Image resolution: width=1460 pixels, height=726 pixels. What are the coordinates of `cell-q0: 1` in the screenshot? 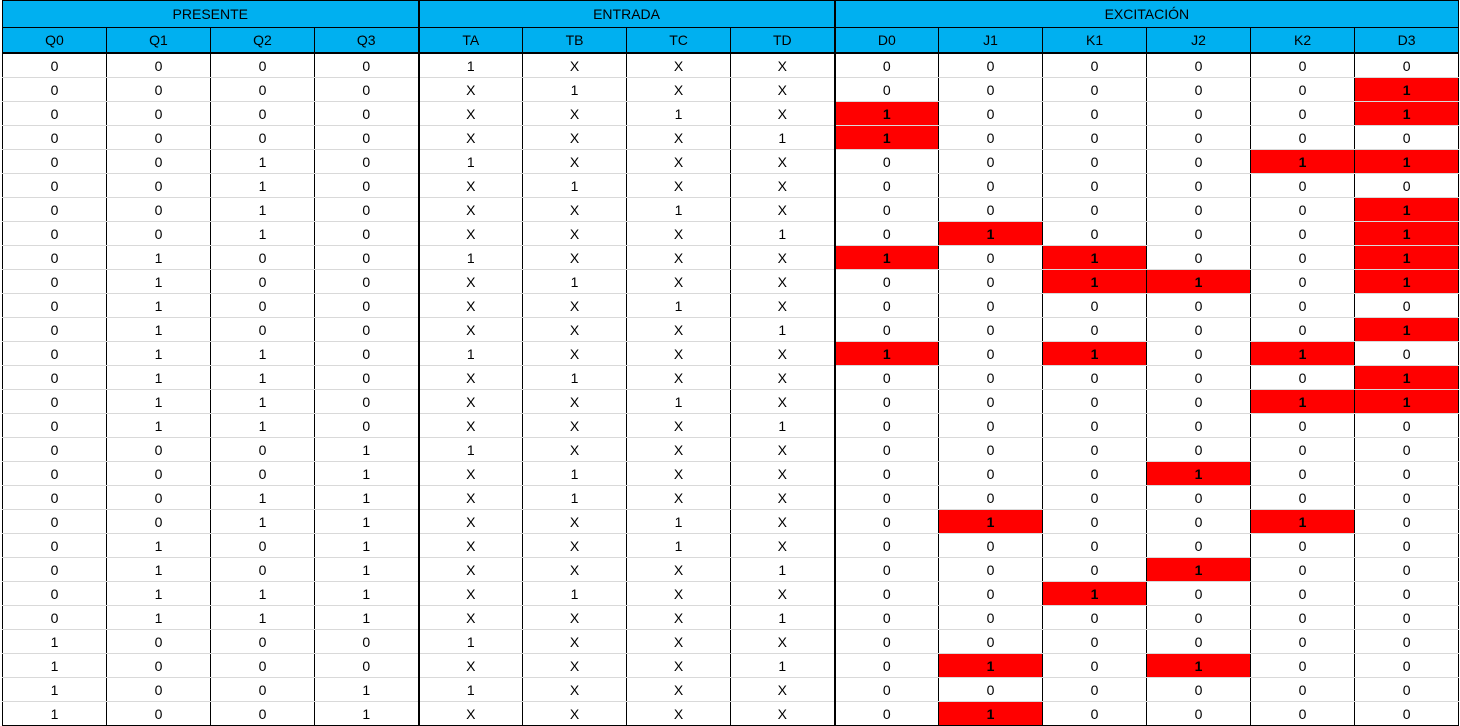 It's located at (54, 689).